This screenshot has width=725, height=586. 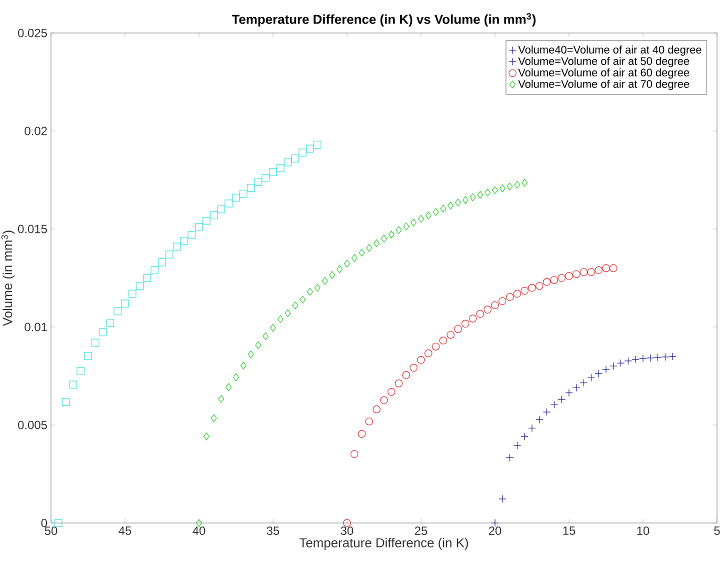 I want to click on x-tick-label: 45, so click(x=125, y=530).